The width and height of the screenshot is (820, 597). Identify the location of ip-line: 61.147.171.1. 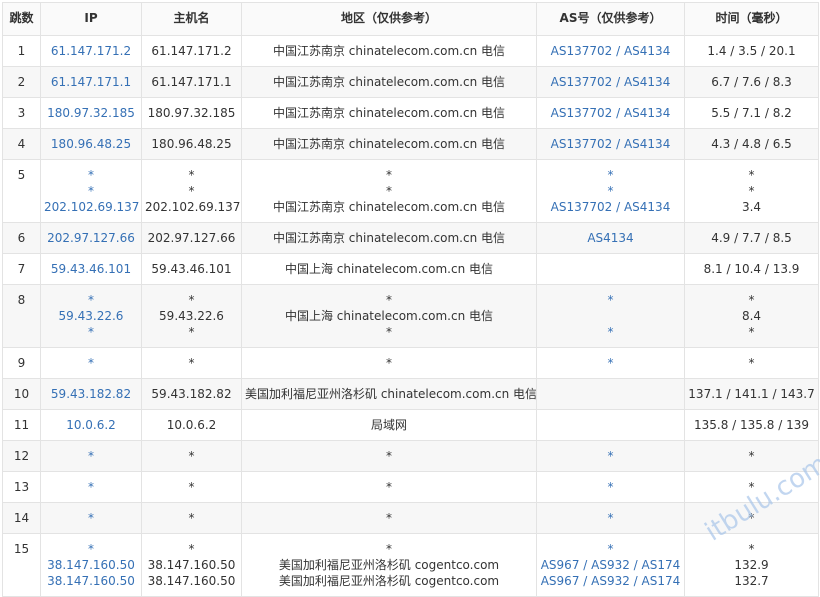
(91, 82).